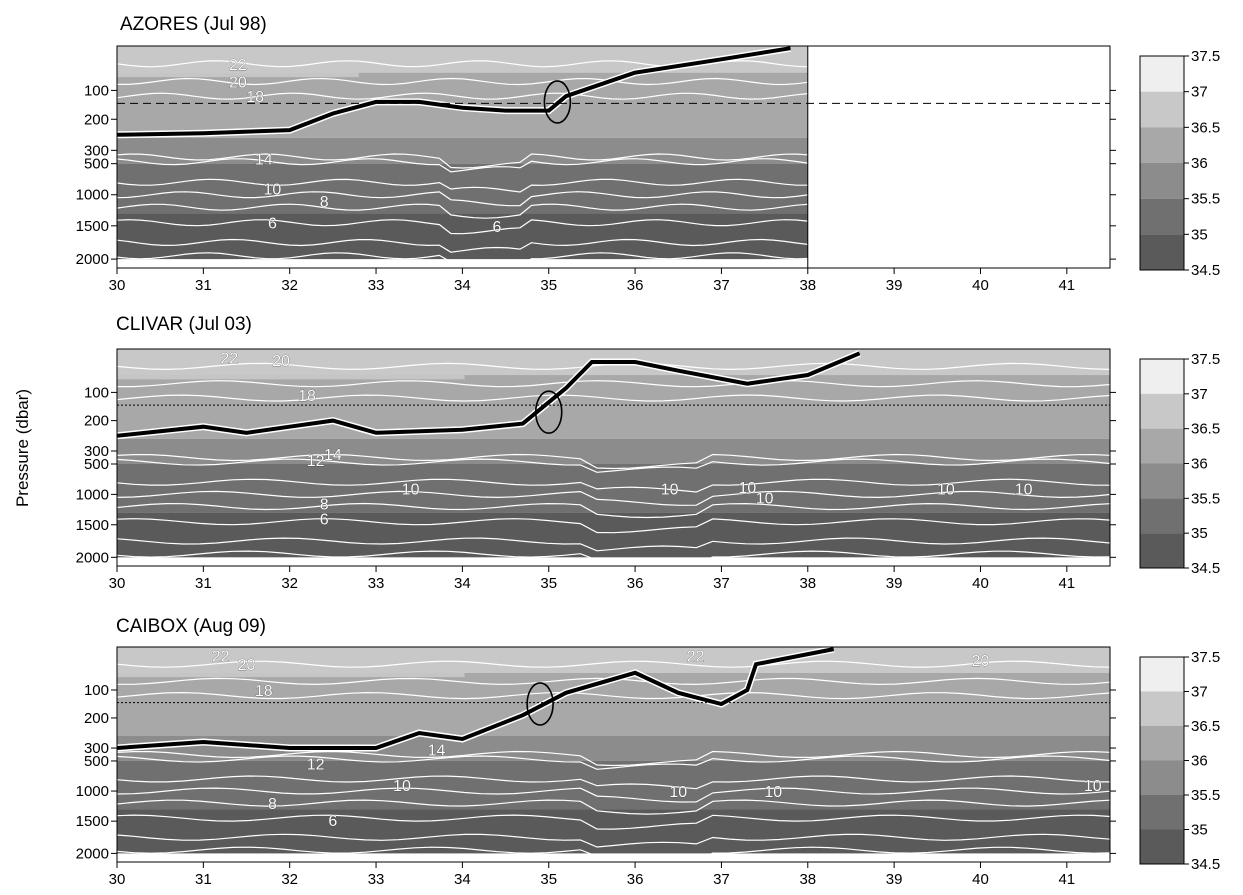  Describe the element at coordinates (721, 879) in the screenshot. I see `x-tick-label: 37` at that location.